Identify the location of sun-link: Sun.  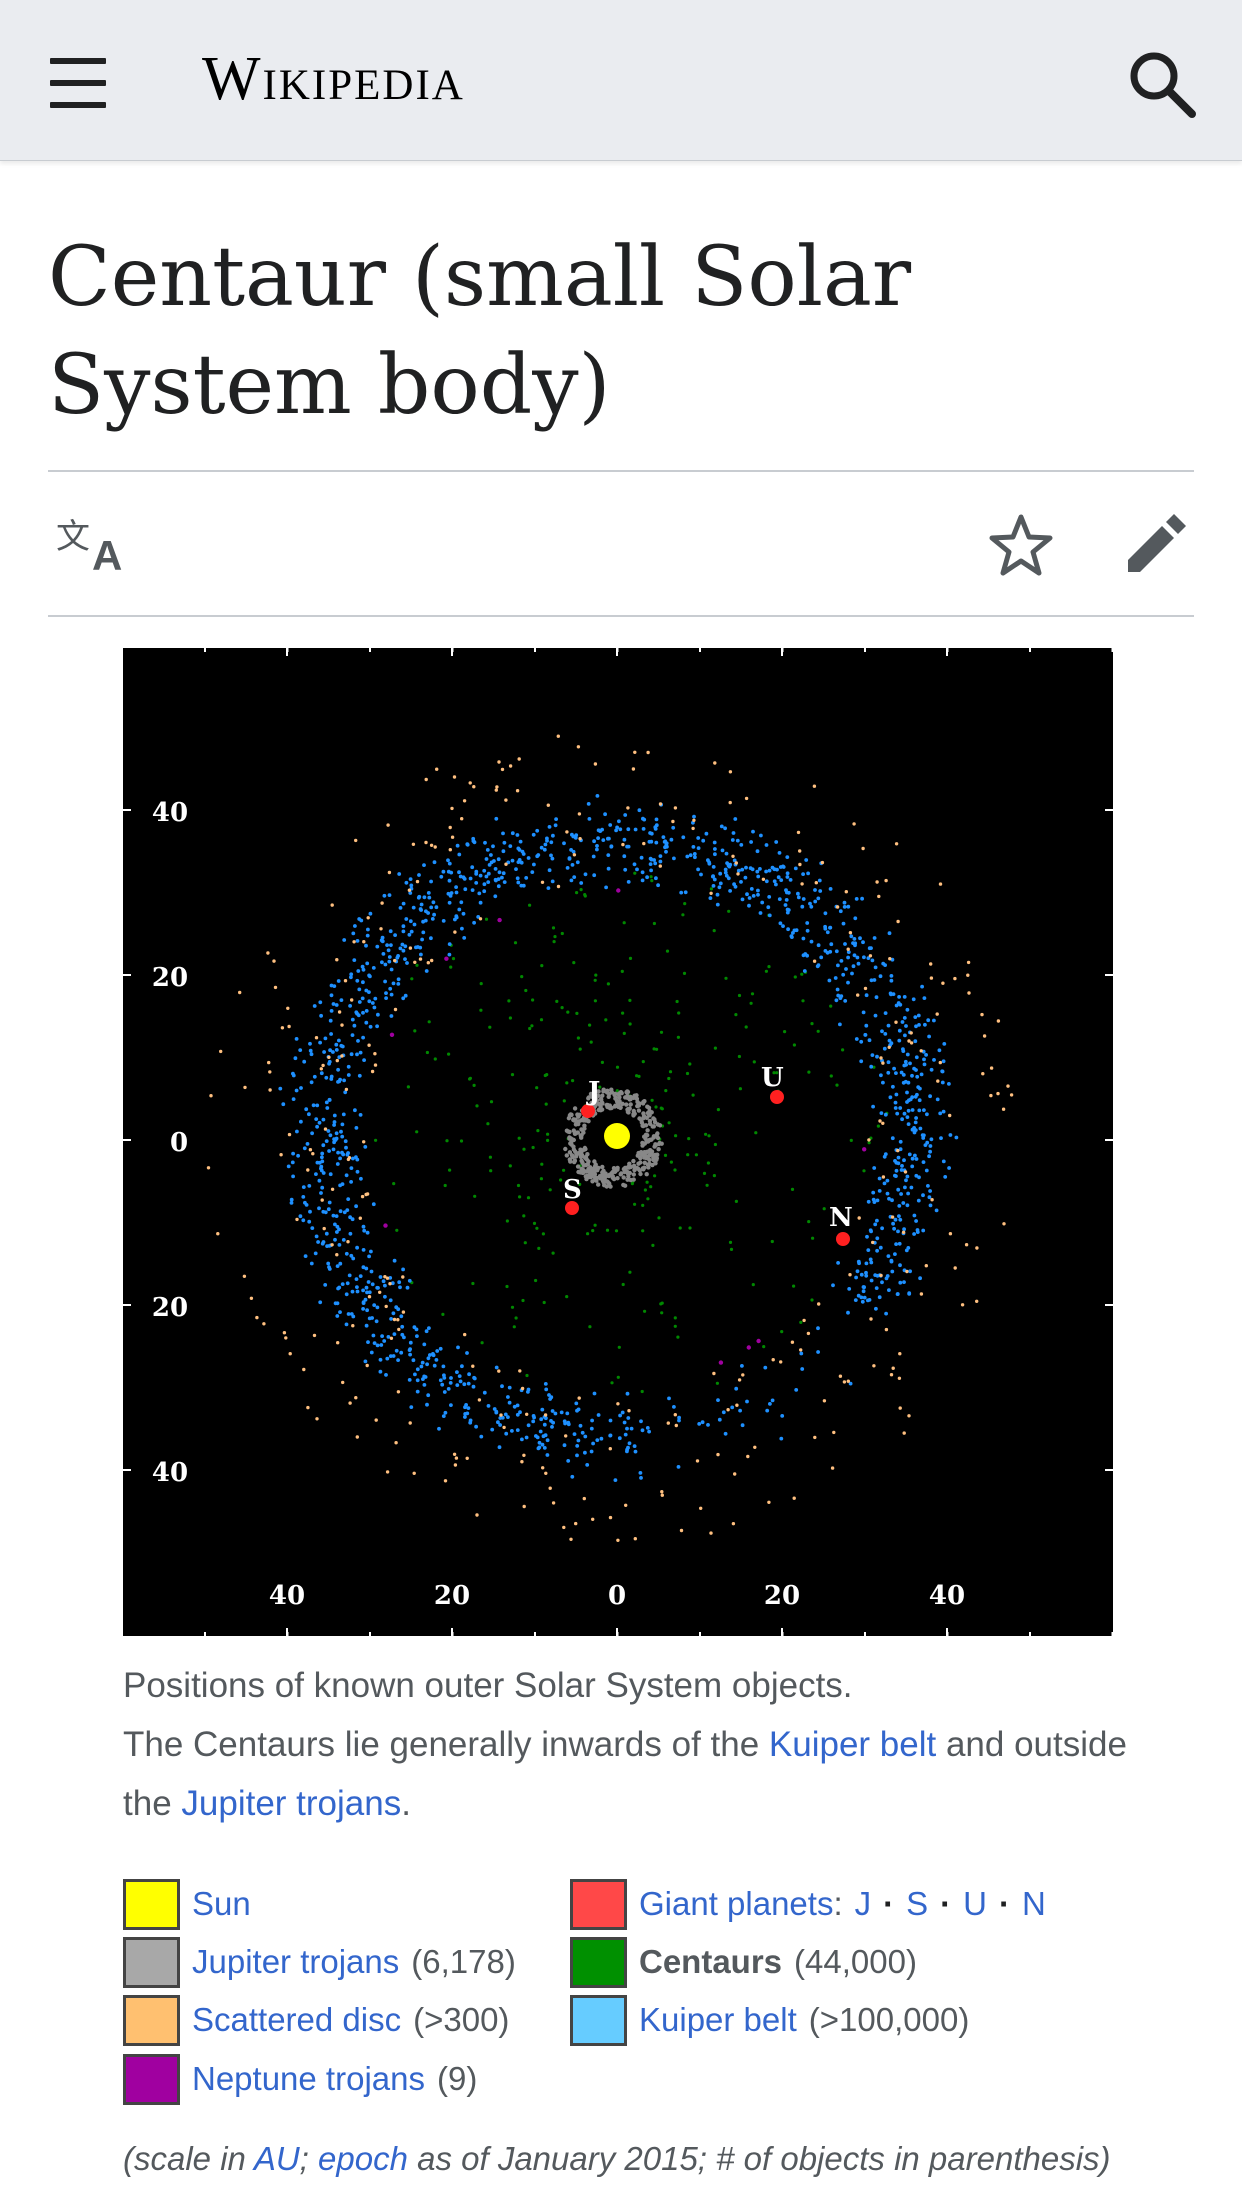
(221, 1903).